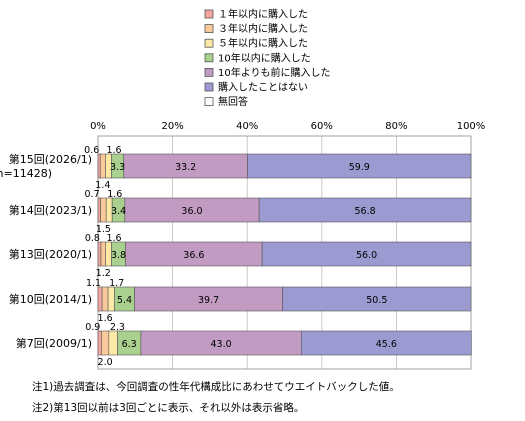 The image size is (525, 421). I want to click on x-tick-label: 20%, so click(172, 126).